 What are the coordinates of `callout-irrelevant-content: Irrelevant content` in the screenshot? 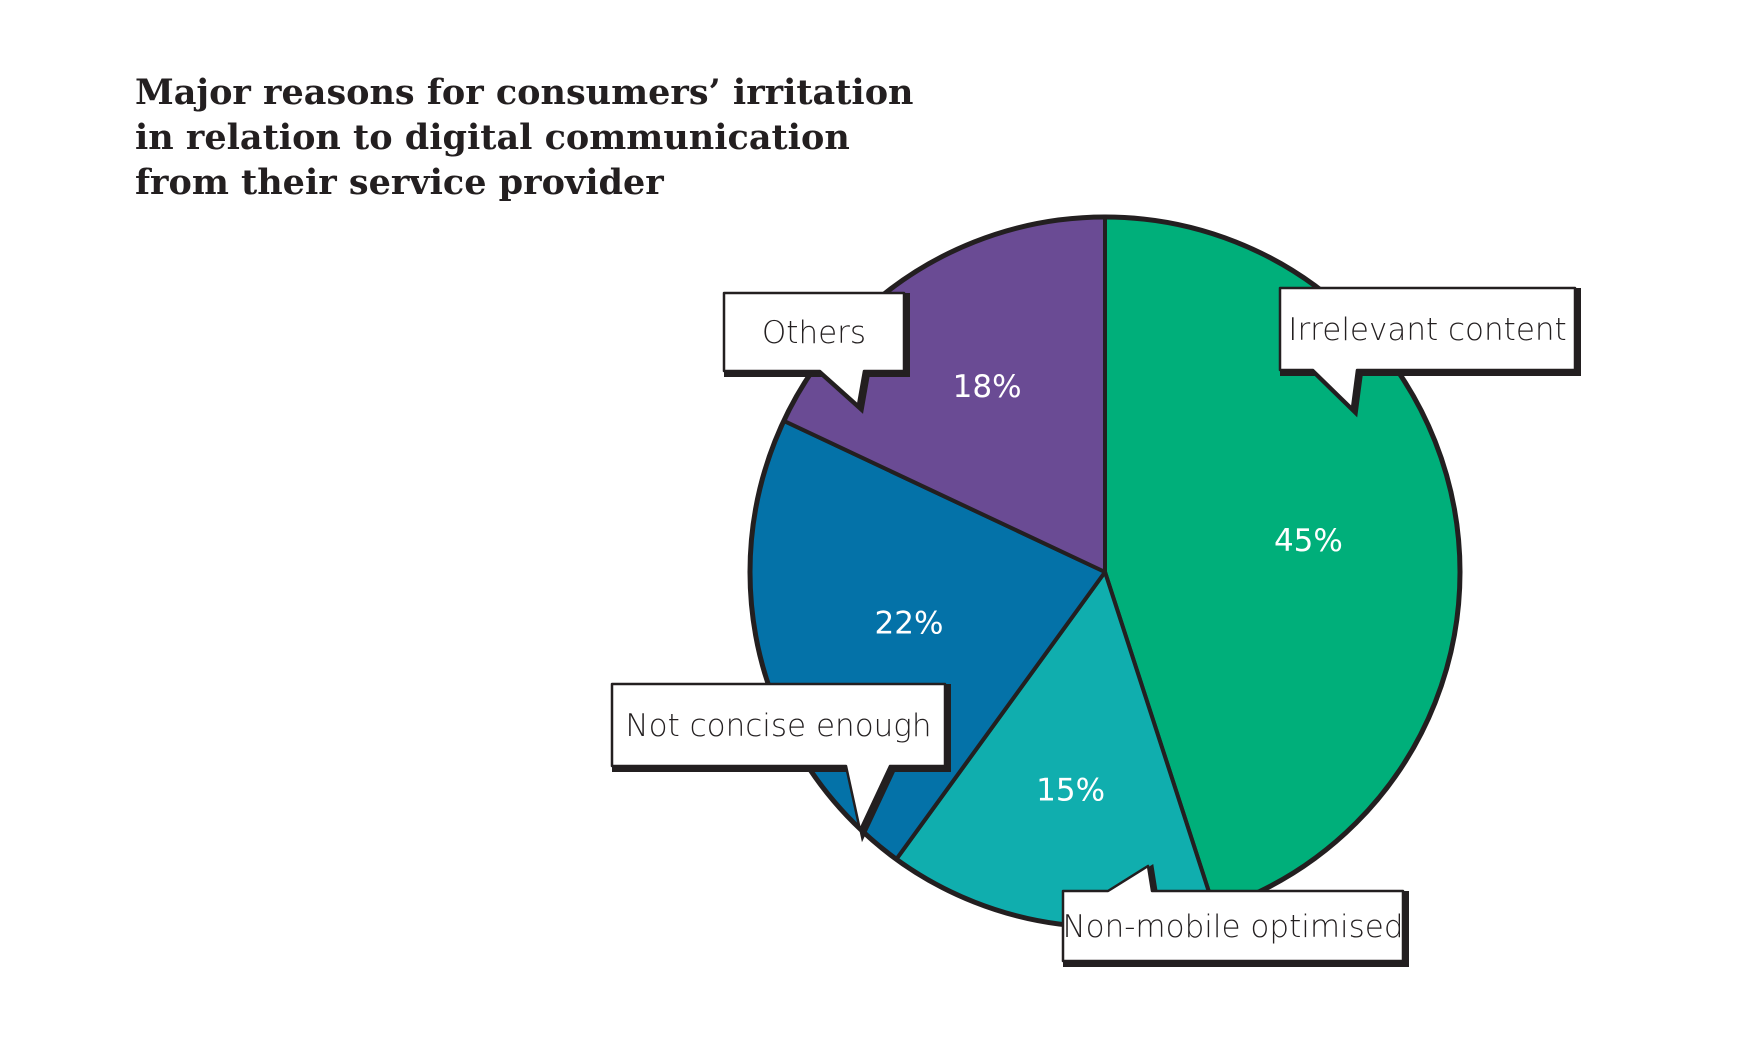 It's located at (1429, 352).